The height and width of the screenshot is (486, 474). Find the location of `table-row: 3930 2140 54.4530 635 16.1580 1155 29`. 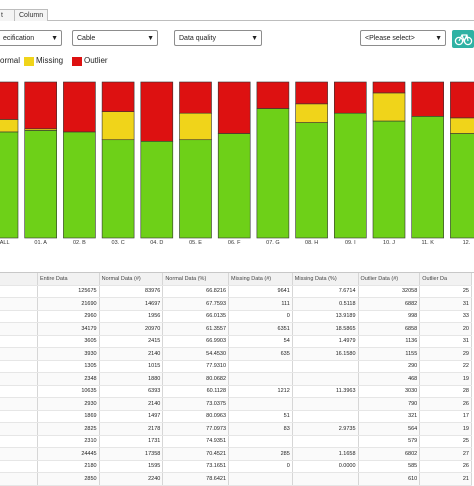

table-row: 3930 2140 54.4530 635 16.1580 1155 29 is located at coordinates (236, 354).